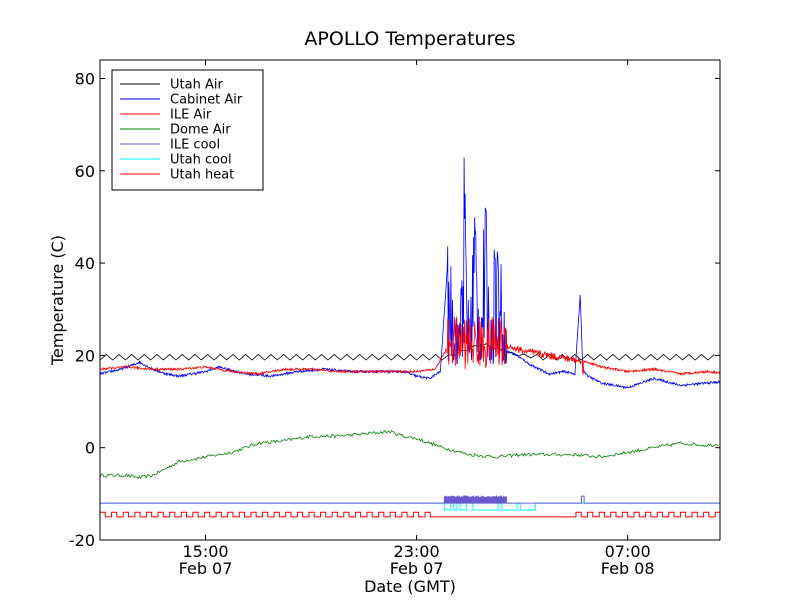  I want to click on legend-label: ILE cool, so click(195, 145).